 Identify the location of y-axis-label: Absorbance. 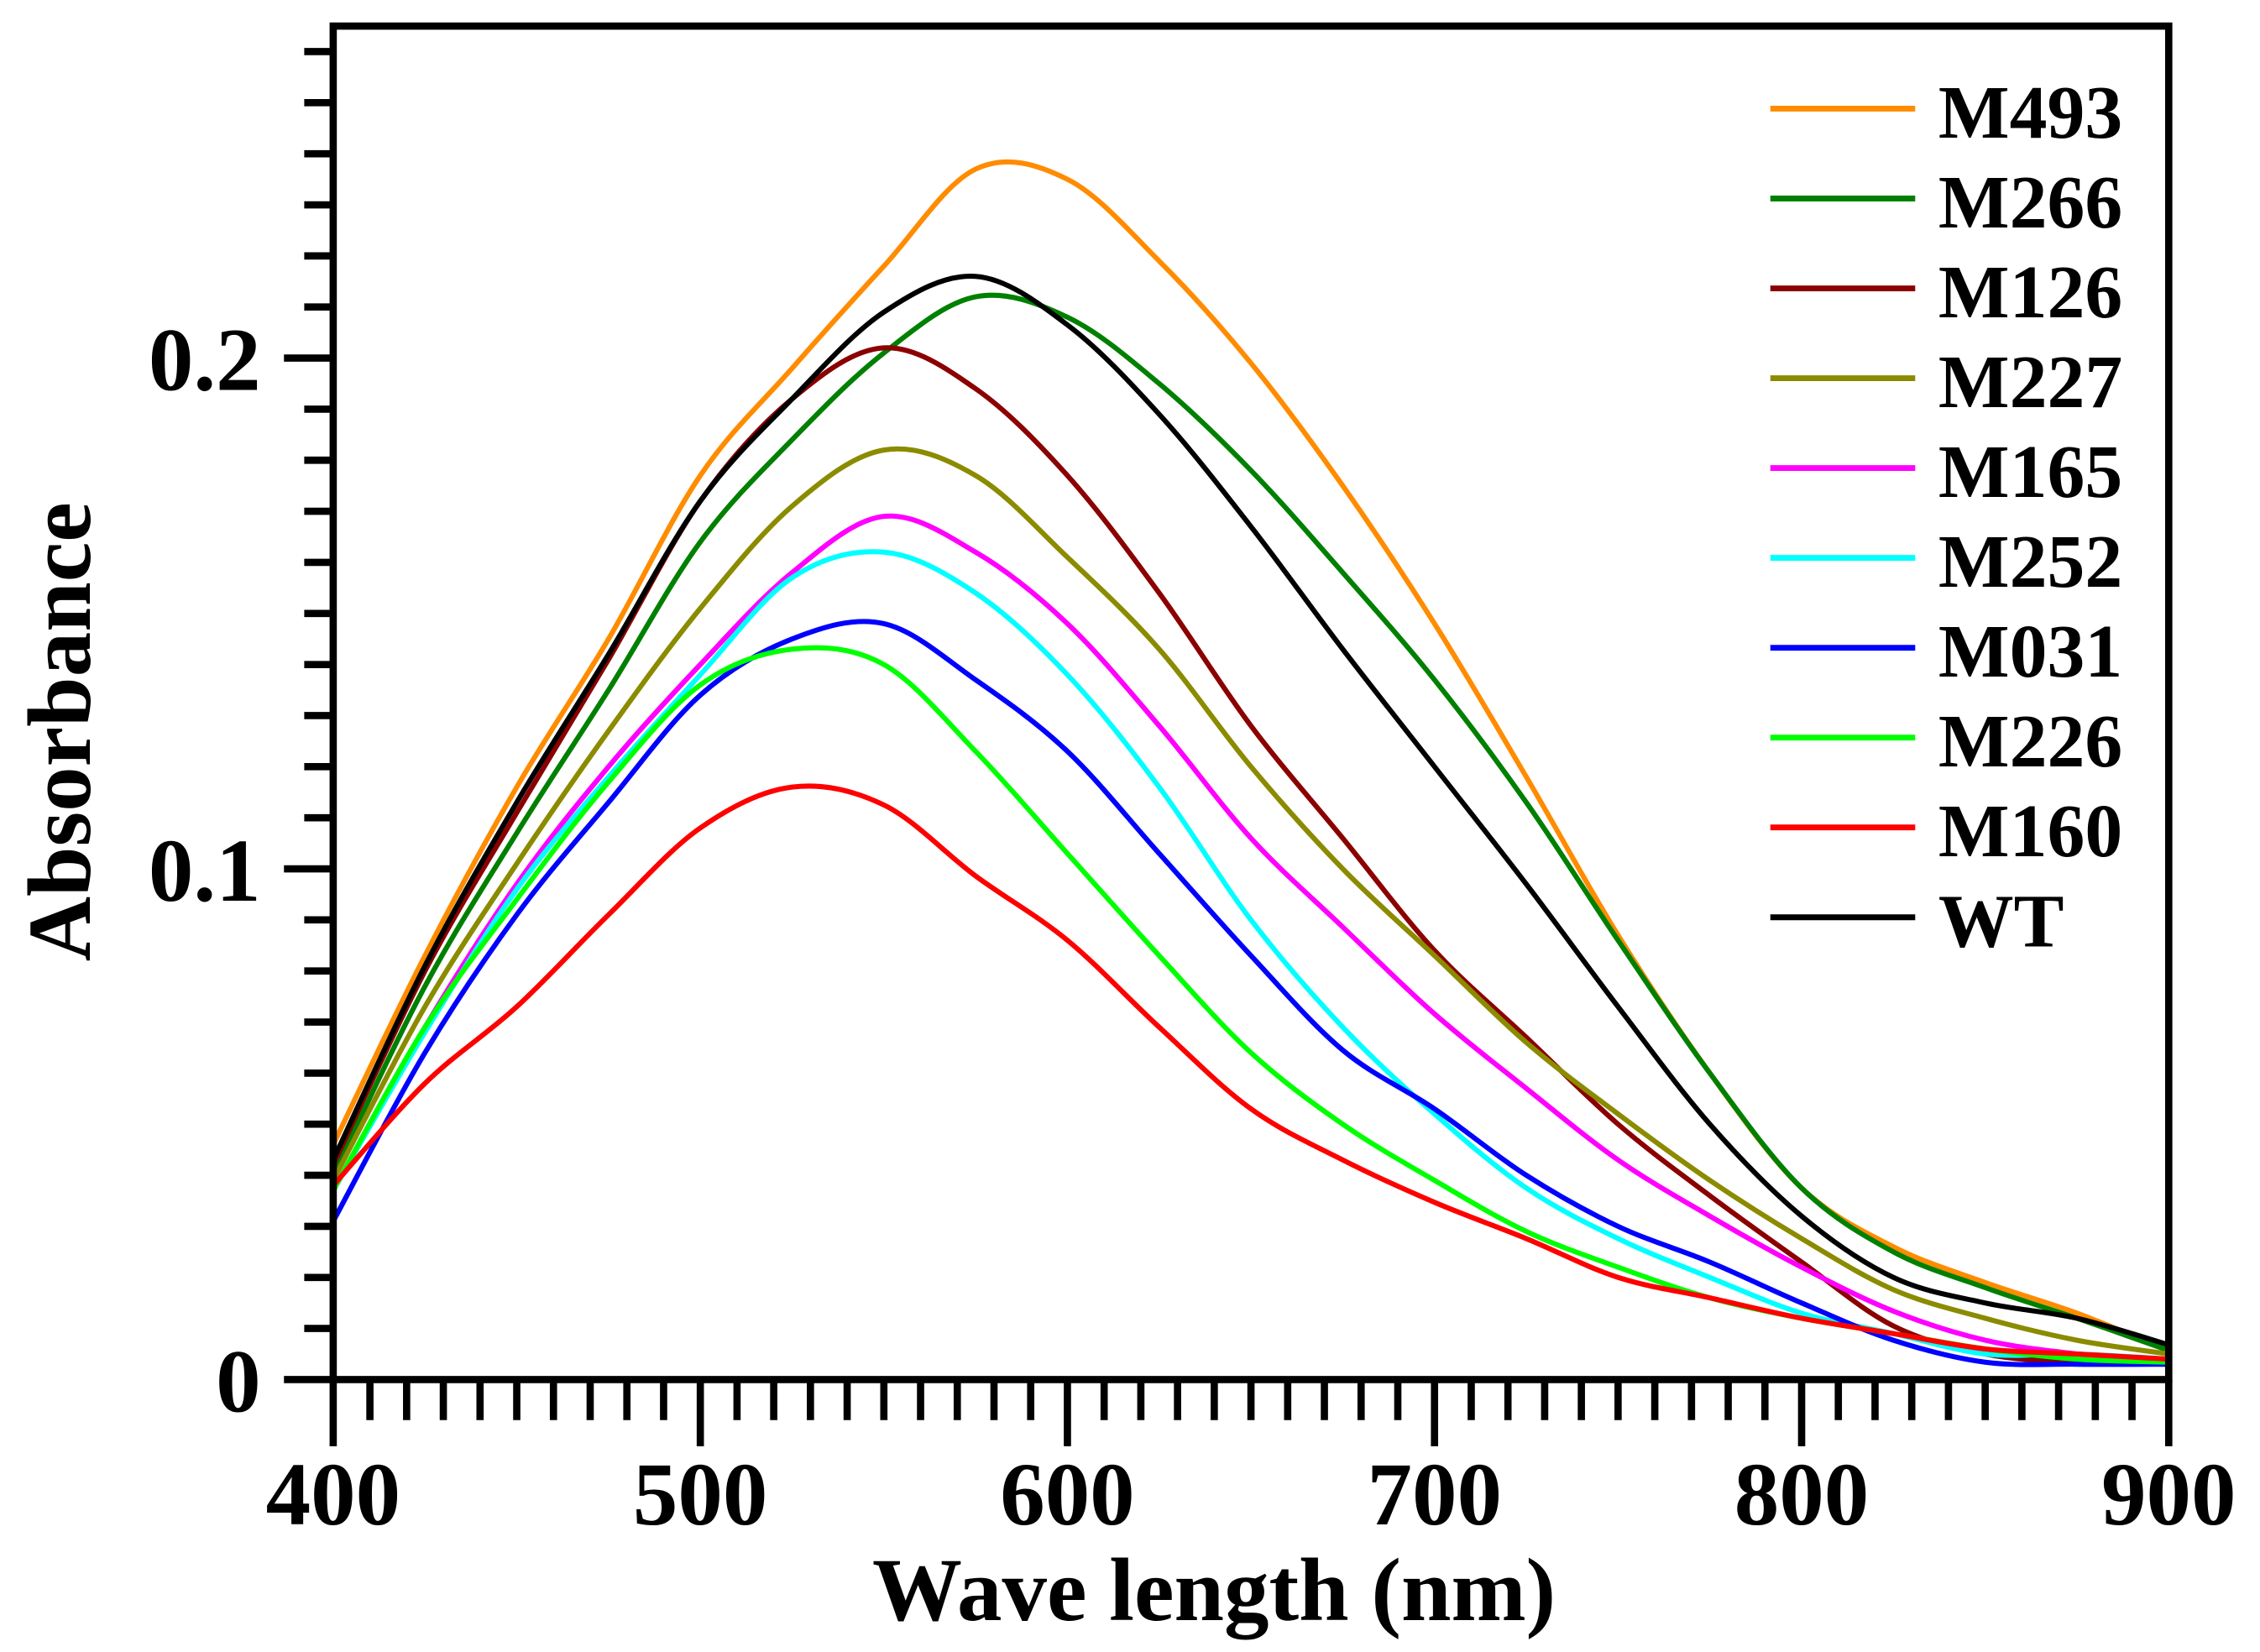
(60, 732).